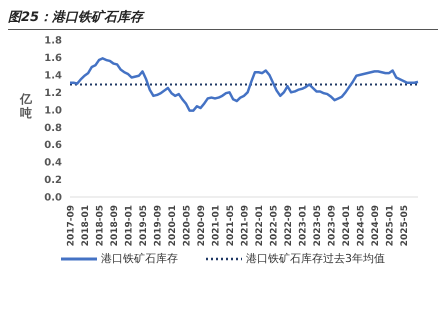  I want to click on x-tick-label: 2019-05, so click(143, 225).